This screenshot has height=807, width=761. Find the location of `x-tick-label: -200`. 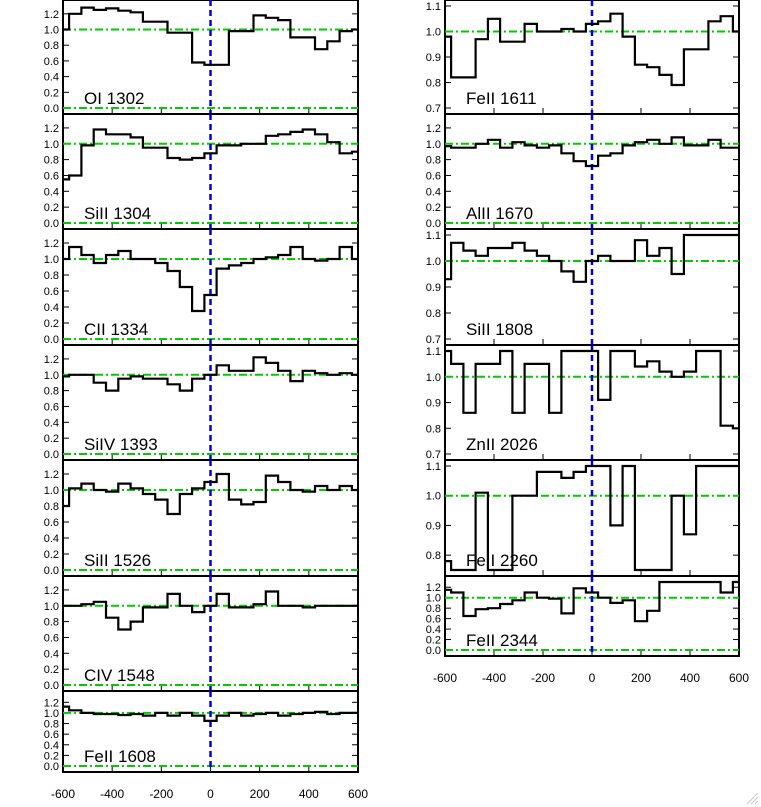

x-tick-label: -200 is located at coordinates (543, 678).